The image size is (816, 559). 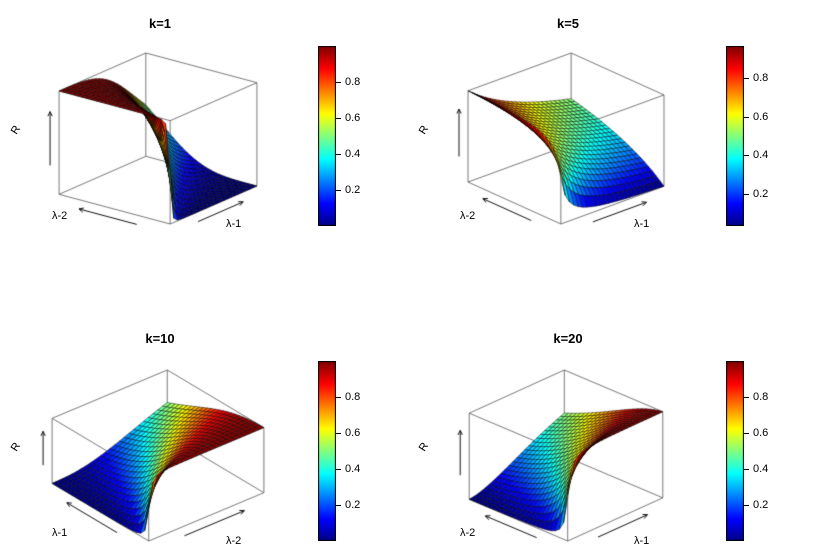 What do you see at coordinates (568, 338) in the screenshot?
I see `panel-title: k=20` at bounding box center [568, 338].